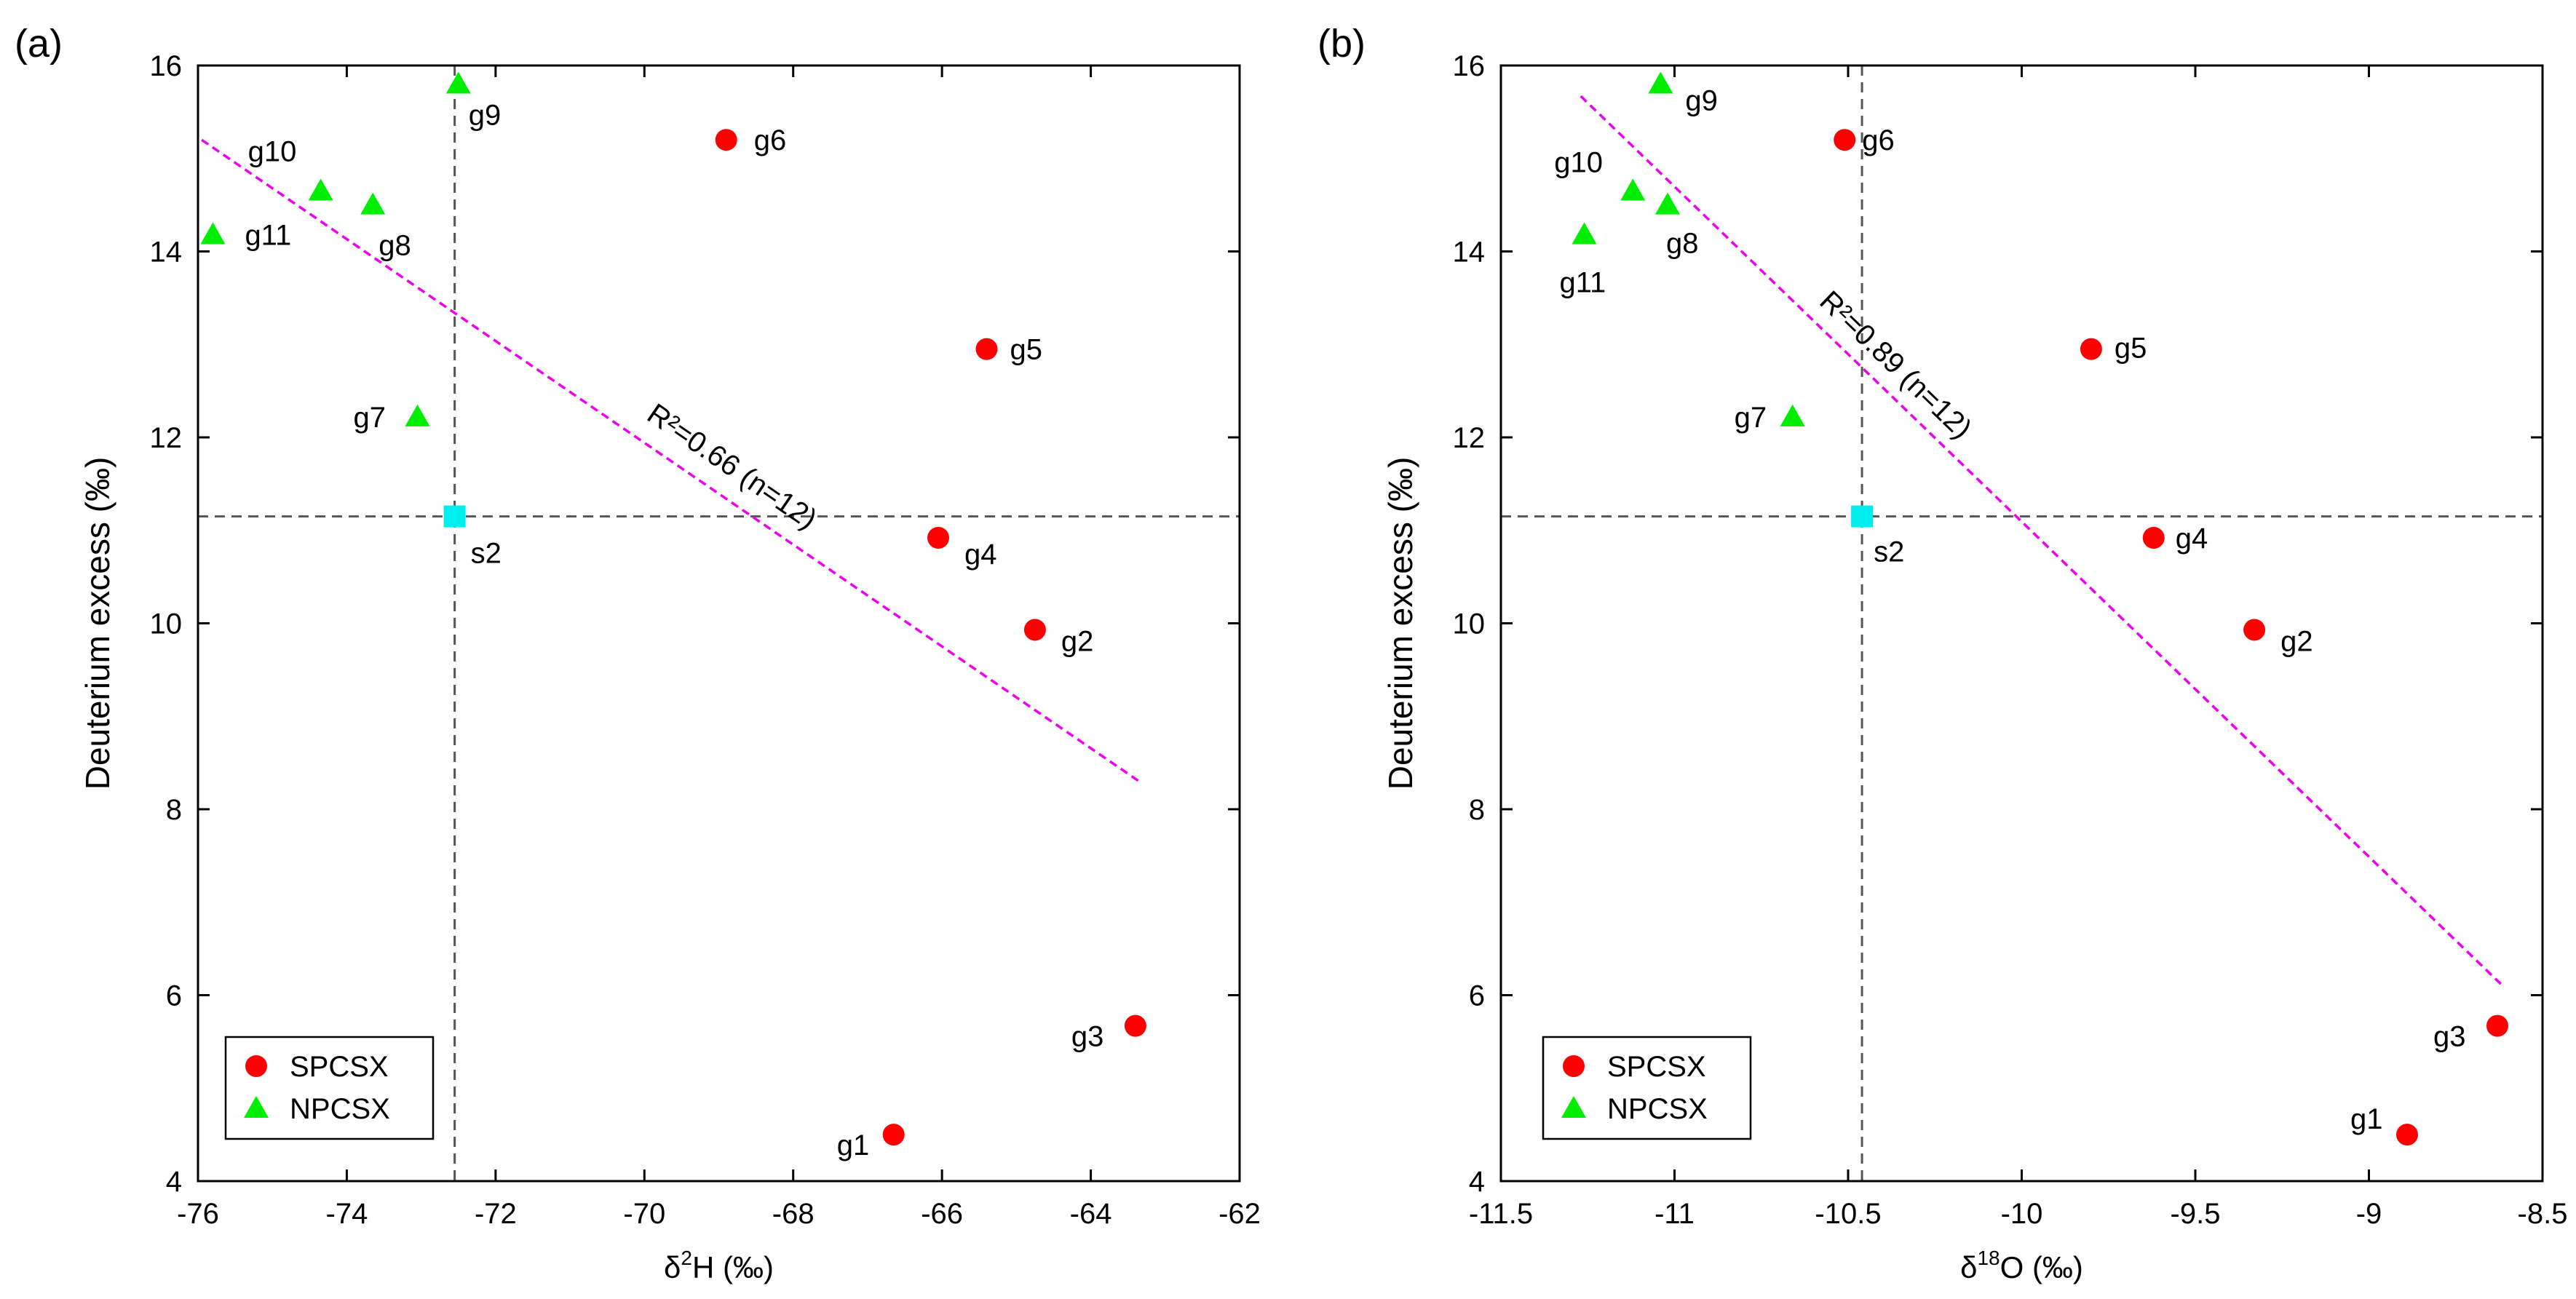 The height and width of the screenshot is (1299, 2576). I want to click on regression-label: R²=0.66 (n=12), so click(732, 466).